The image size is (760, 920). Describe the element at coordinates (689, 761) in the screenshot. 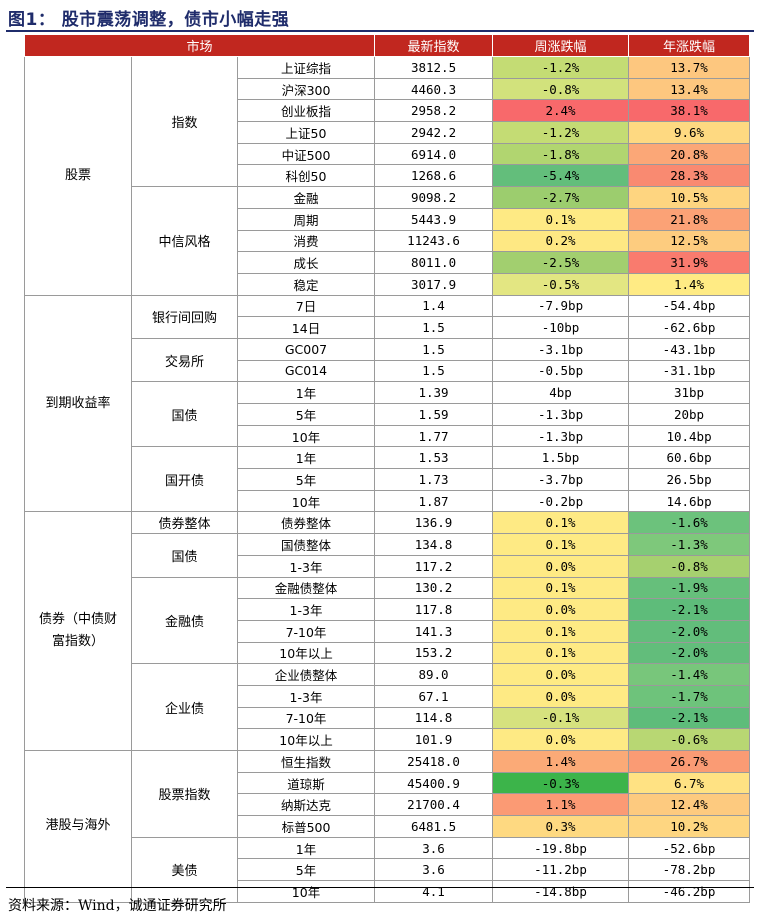

I see `year-change: 26.7%` at that location.